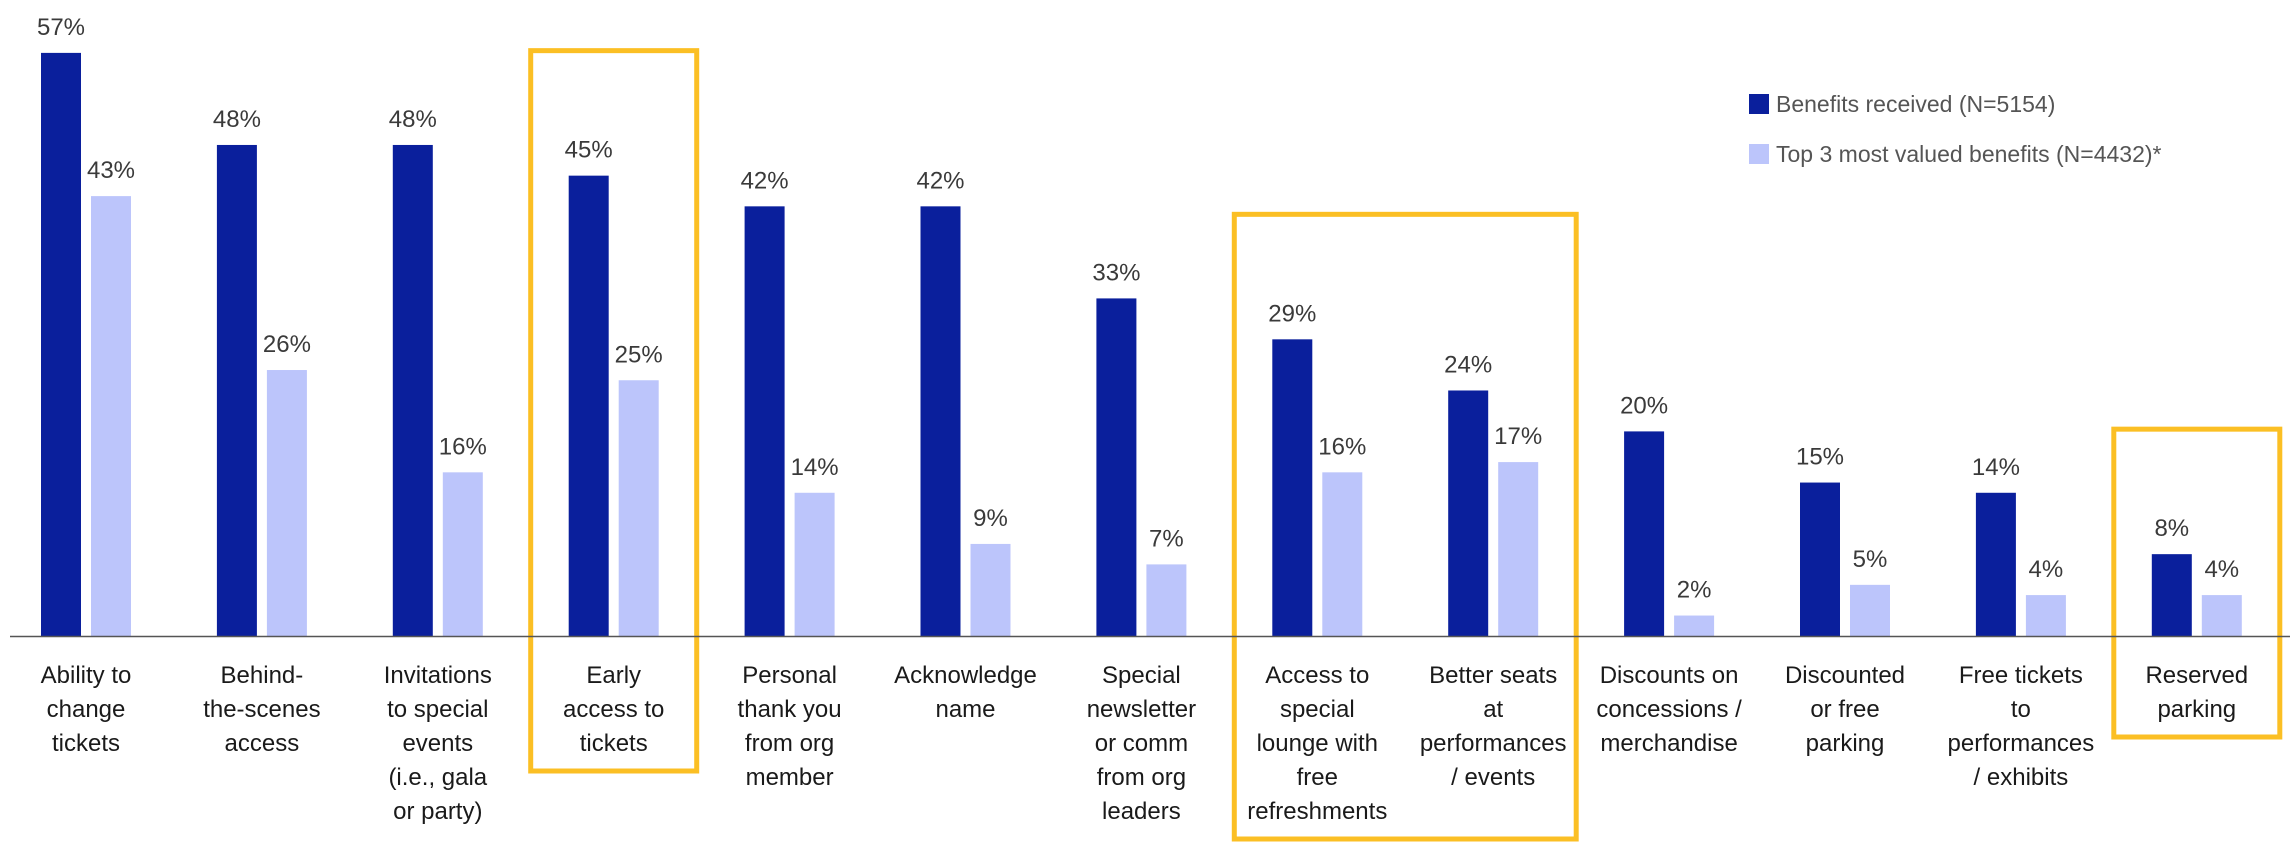  I want to click on value-label-valued-2: 16%, so click(463, 446).